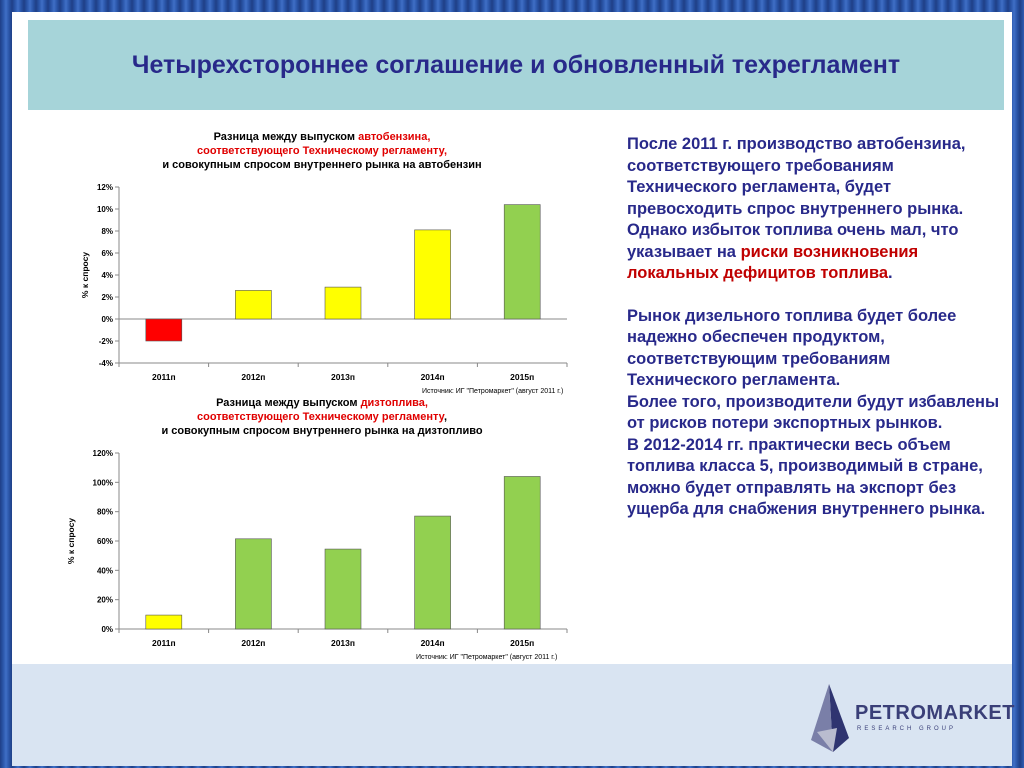  Describe the element at coordinates (322, 137) in the screenshot. I see `chart-title-line: Разница между выпуском автобензина,` at that location.